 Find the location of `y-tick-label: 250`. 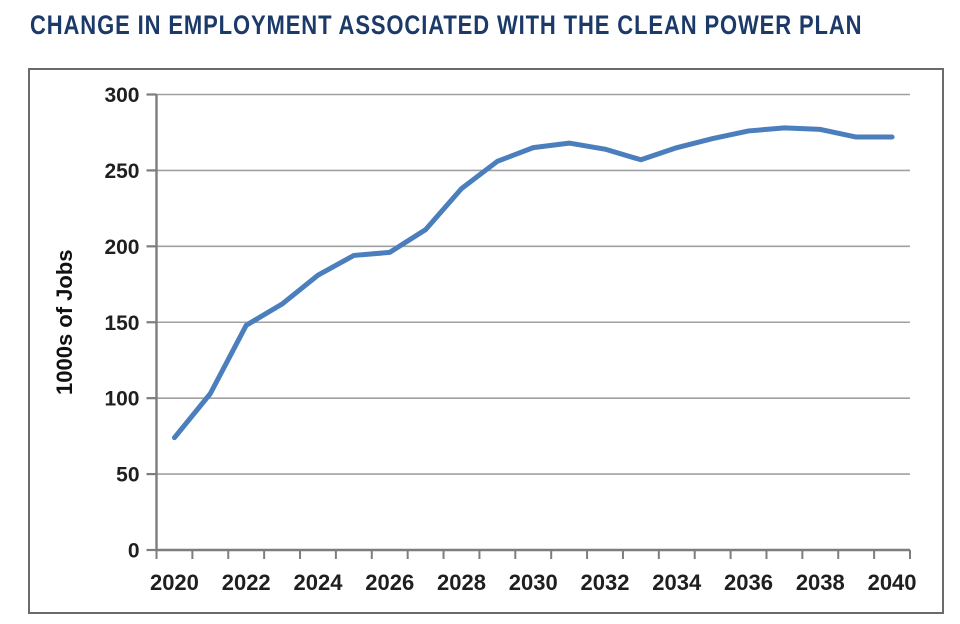

y-tick-label: 250 is located at coordinates (121, 171).